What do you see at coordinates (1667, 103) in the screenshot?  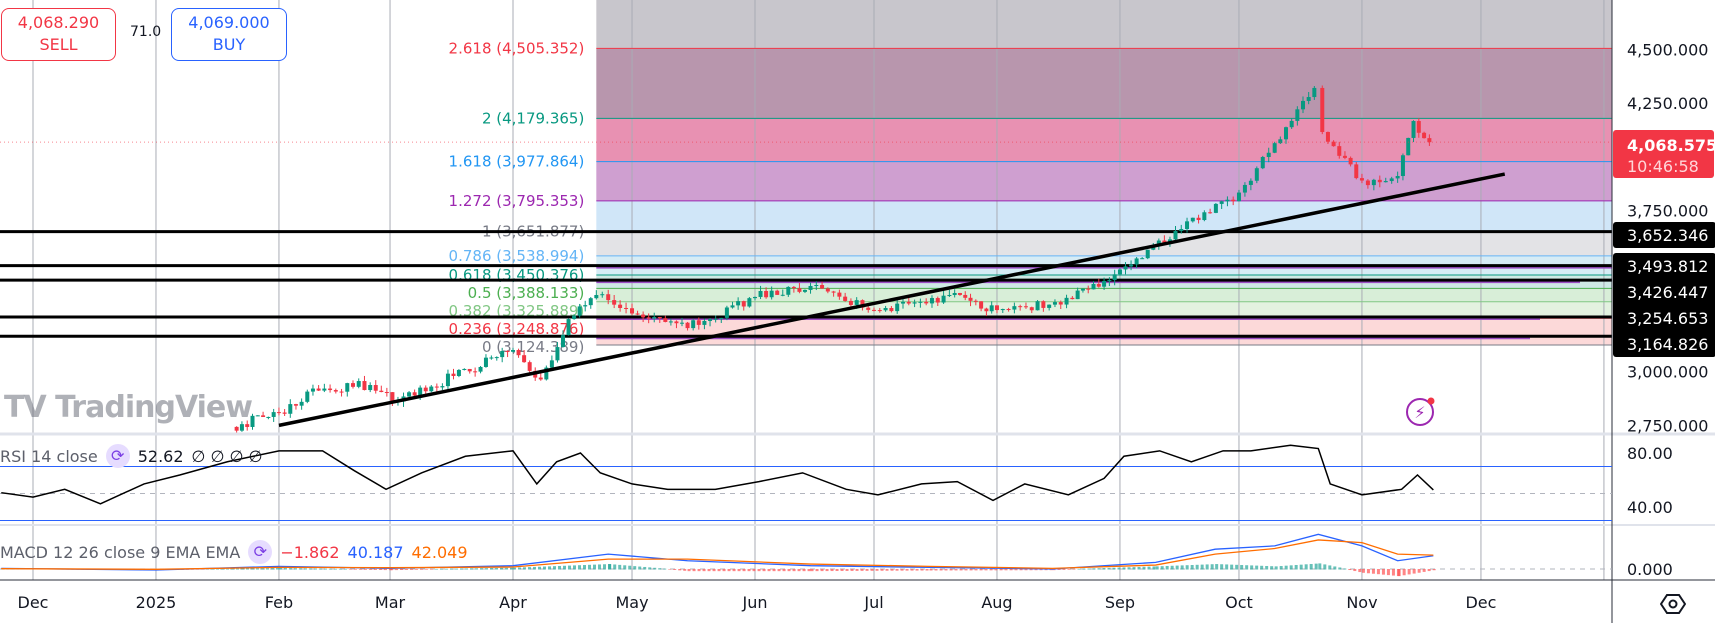 I see `price-axis-label: 4,250.000` at bounding box center [1667, 103].